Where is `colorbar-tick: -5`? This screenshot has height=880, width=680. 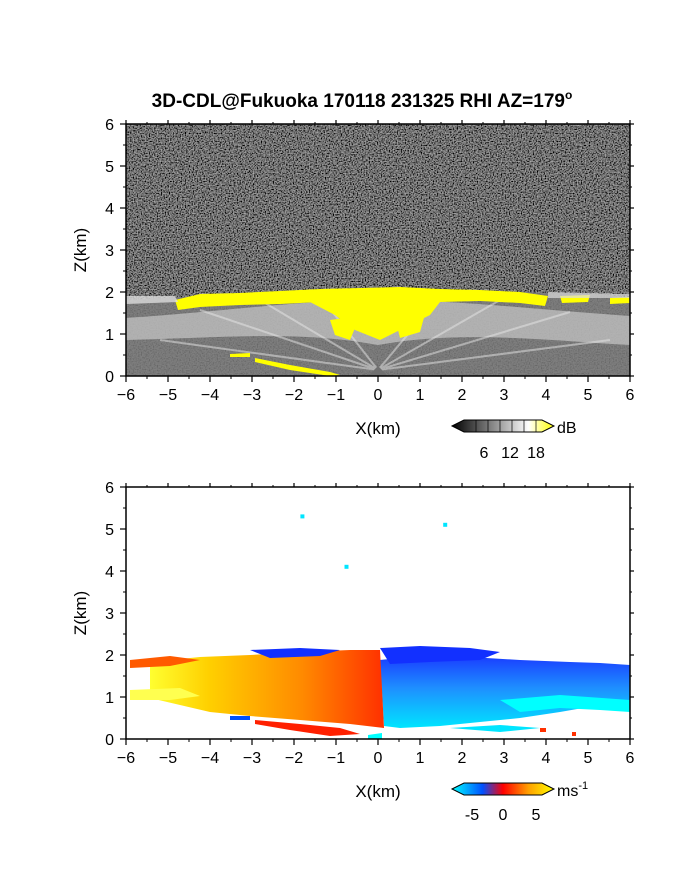 colorbar-tick: -5 is located at coordinates (472, 815).